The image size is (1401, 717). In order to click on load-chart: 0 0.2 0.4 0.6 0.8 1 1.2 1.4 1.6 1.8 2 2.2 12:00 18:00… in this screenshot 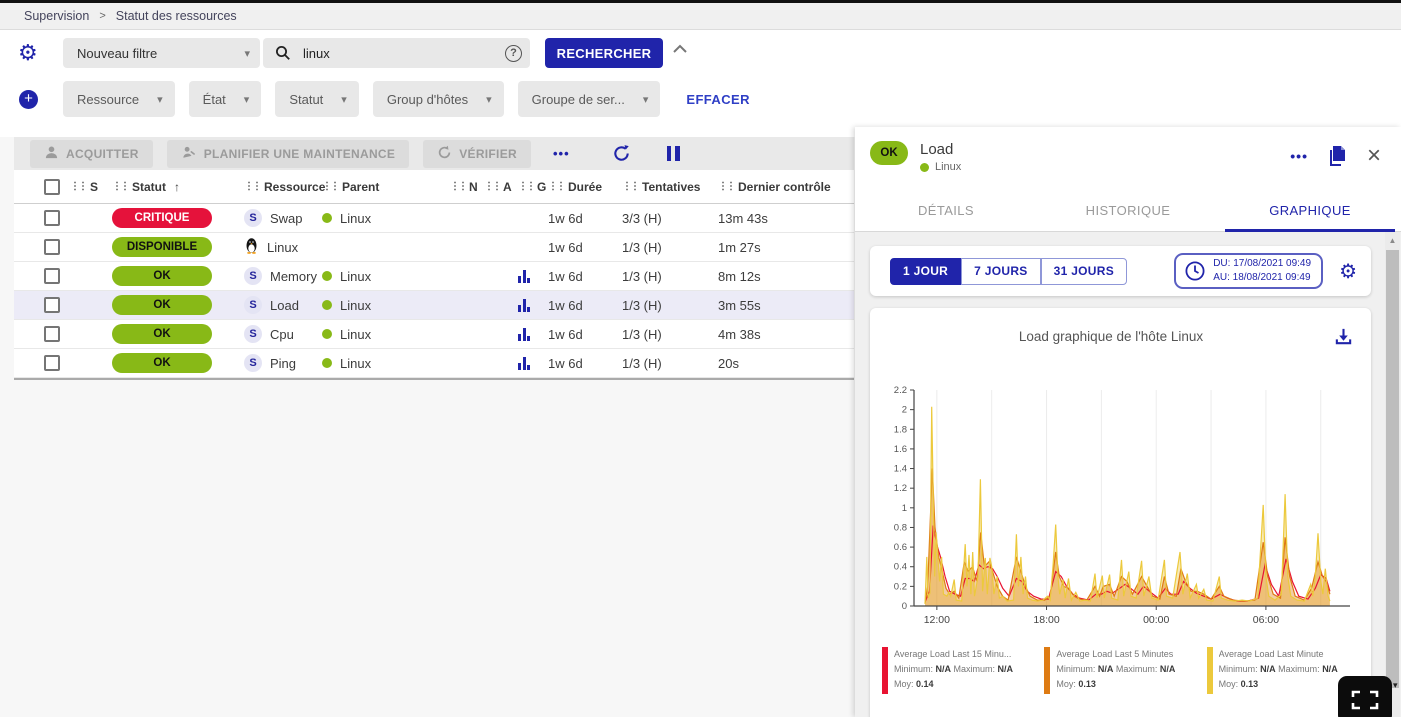, I will do `click(1120, 508)`.